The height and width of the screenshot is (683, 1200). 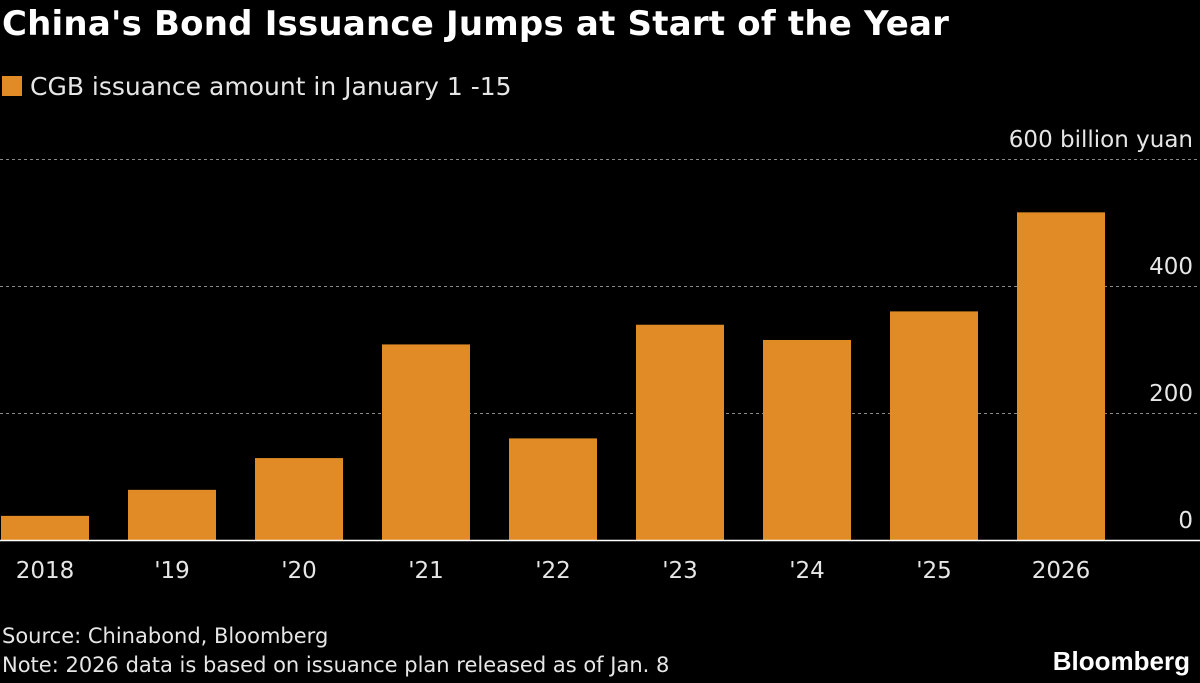 I want to click on x-tick-label: '21, so click(x=426, y=571).